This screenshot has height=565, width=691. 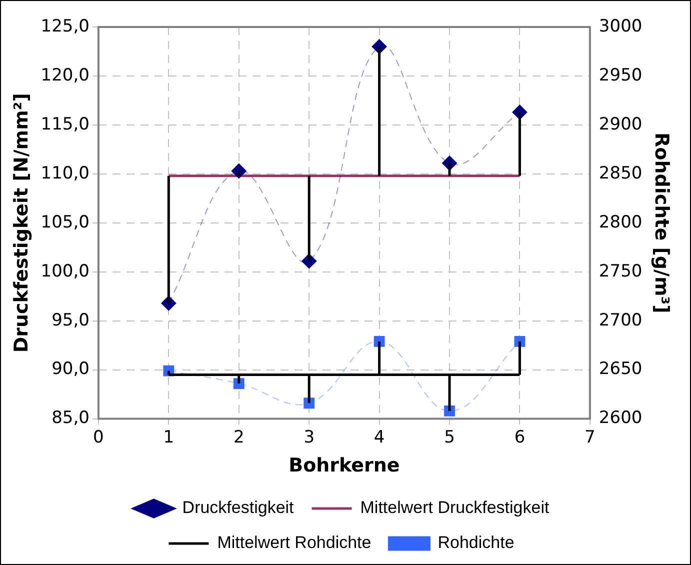 I want to click on y2-axis-title: Rohdichte [g/m³], so click(x=661, y=223).